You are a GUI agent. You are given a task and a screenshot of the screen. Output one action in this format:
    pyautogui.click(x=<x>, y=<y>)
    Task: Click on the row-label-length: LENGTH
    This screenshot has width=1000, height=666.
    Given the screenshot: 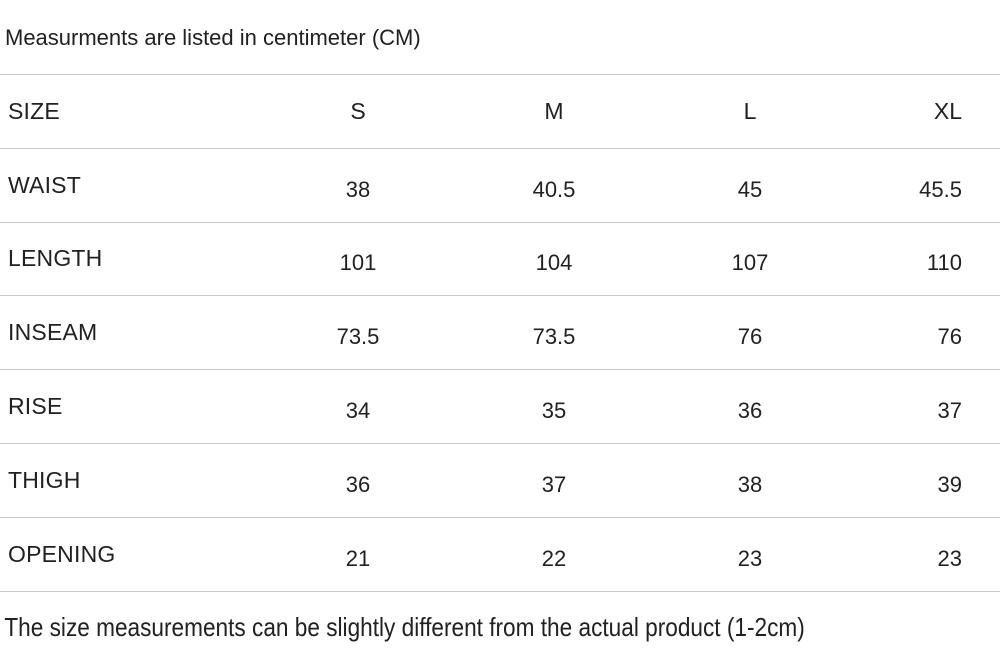 What is the action you would take?
    pyautogui.click(x=55, y=258)
    